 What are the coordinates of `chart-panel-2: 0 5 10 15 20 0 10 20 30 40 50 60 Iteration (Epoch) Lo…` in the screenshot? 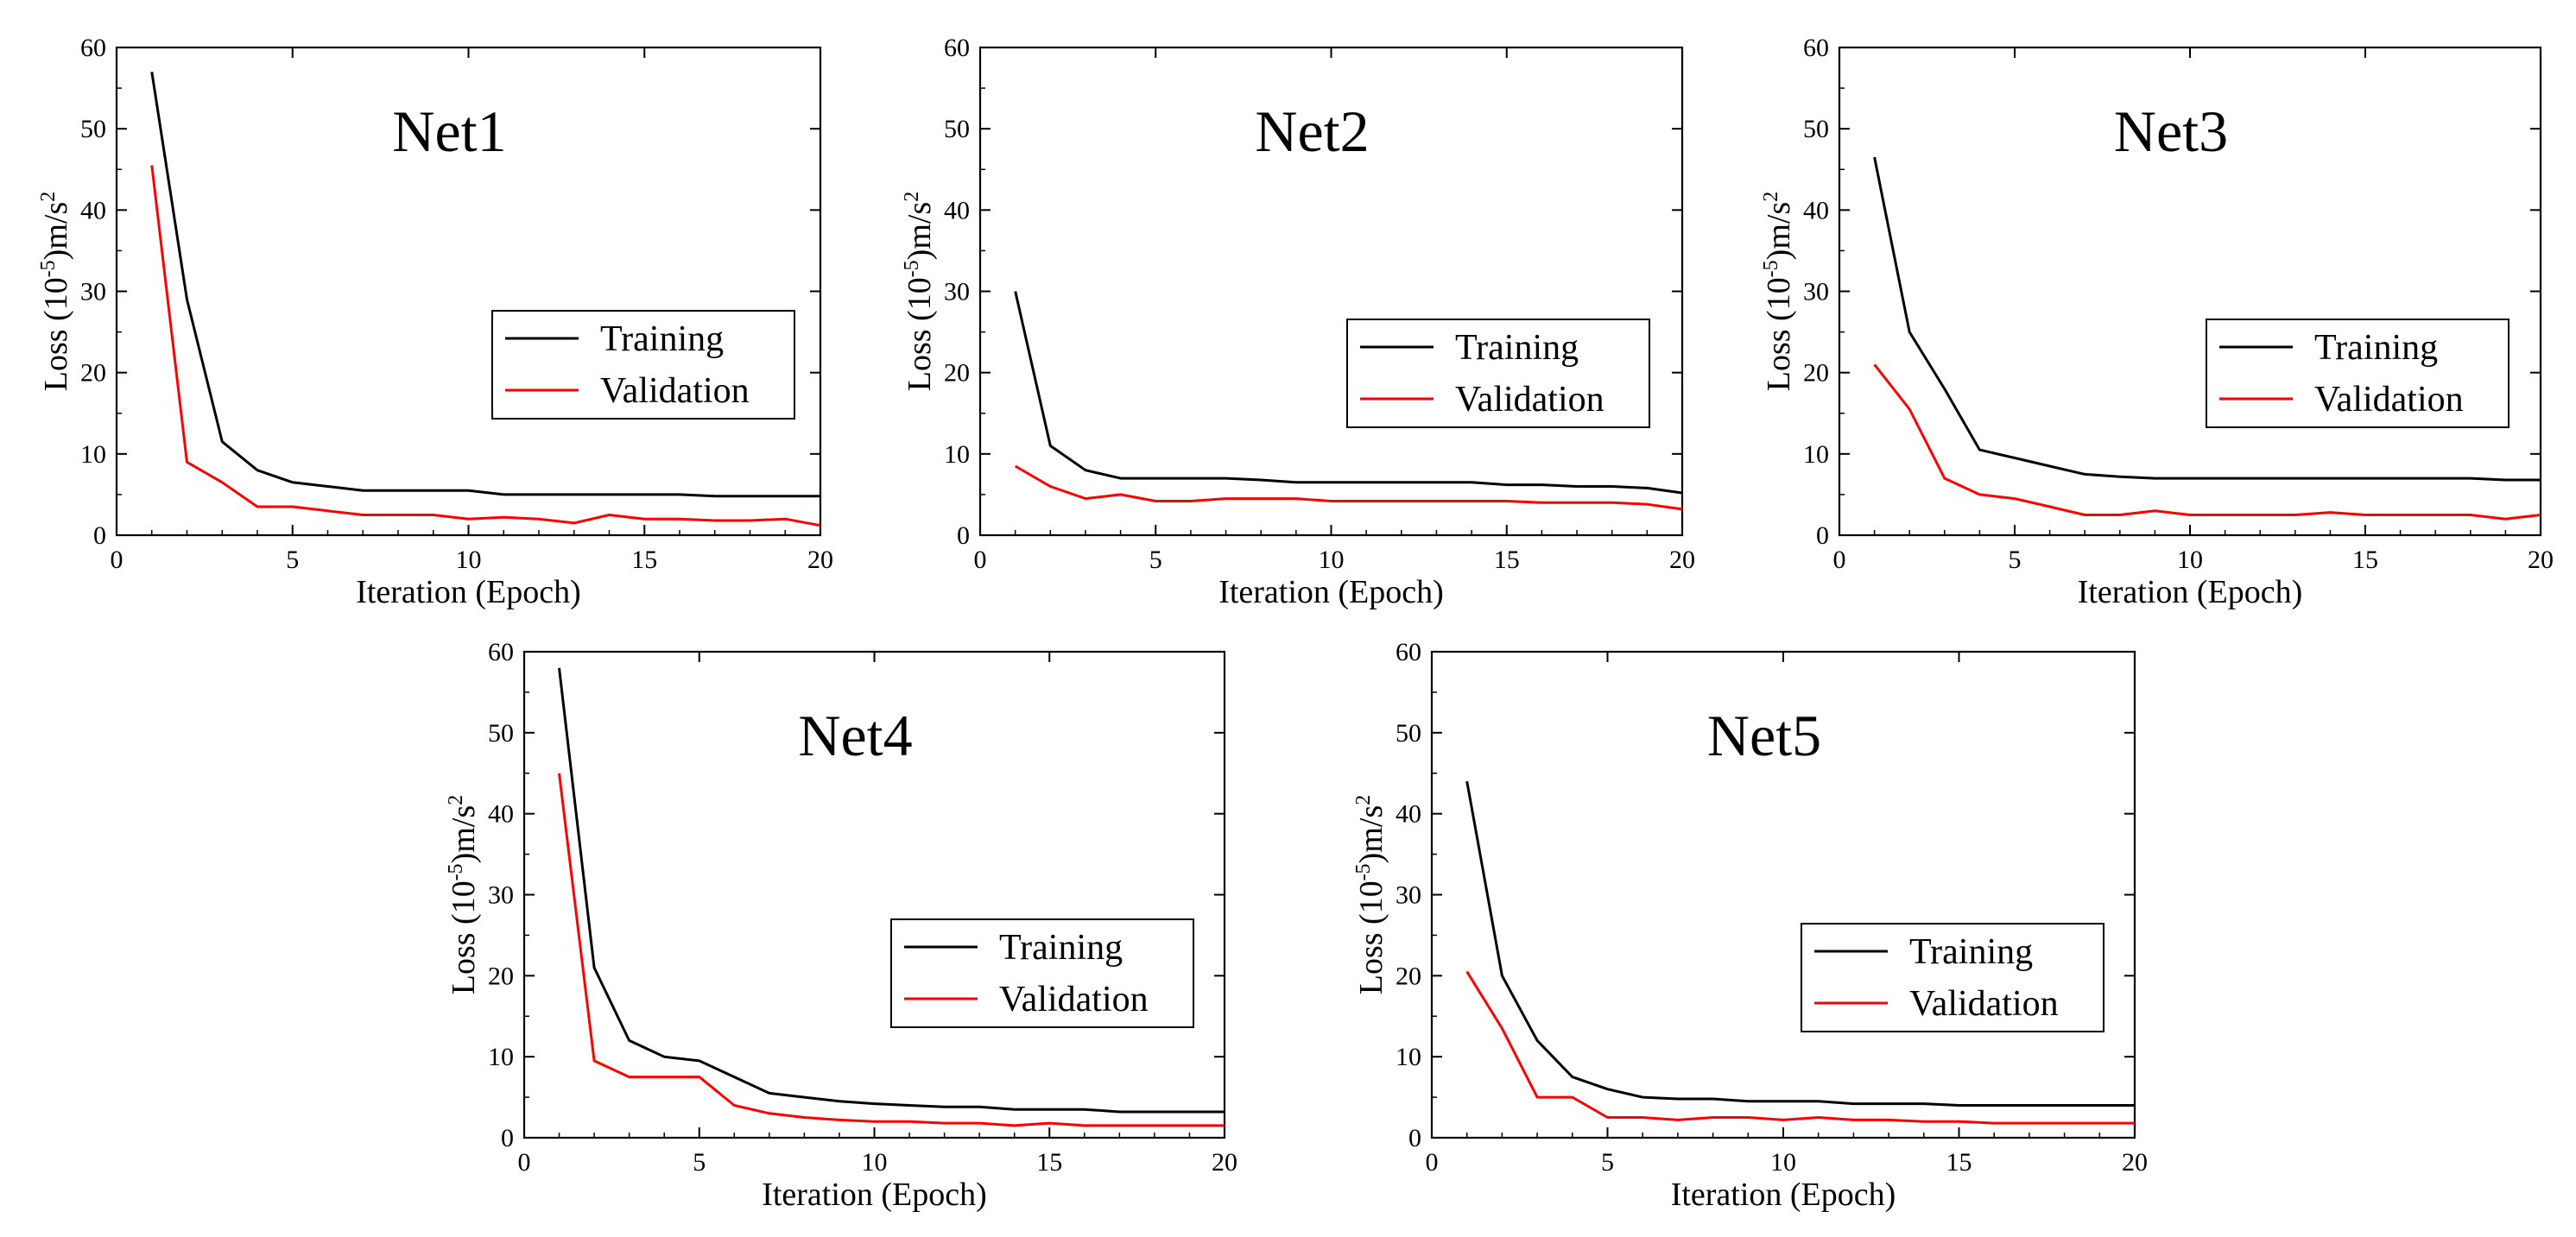 It's located at (1298, 322).